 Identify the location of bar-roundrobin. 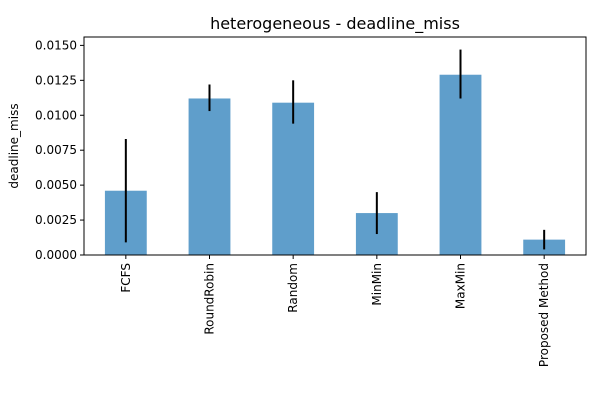
(209, 176).